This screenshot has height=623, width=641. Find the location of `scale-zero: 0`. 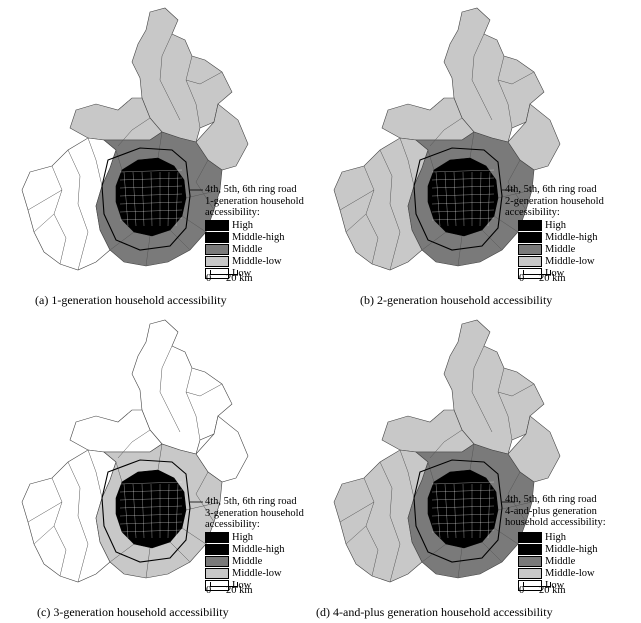

scale-zero: 0 is located at coordinates (209, 278).